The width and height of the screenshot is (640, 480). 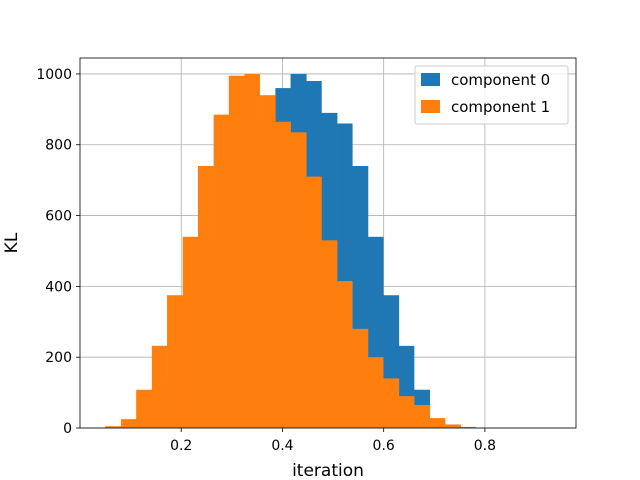 What do you see at coordinates (12, 242) in the screenshot?
I see `y-axis-label: KL` at bounding box center [12, 242].